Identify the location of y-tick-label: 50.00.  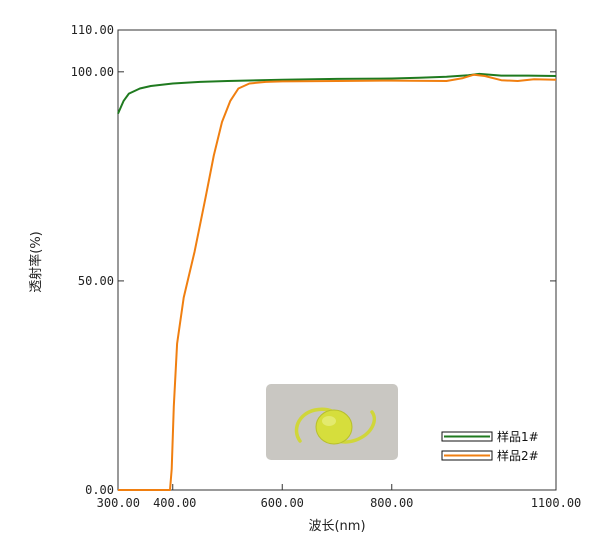
(96, 281).